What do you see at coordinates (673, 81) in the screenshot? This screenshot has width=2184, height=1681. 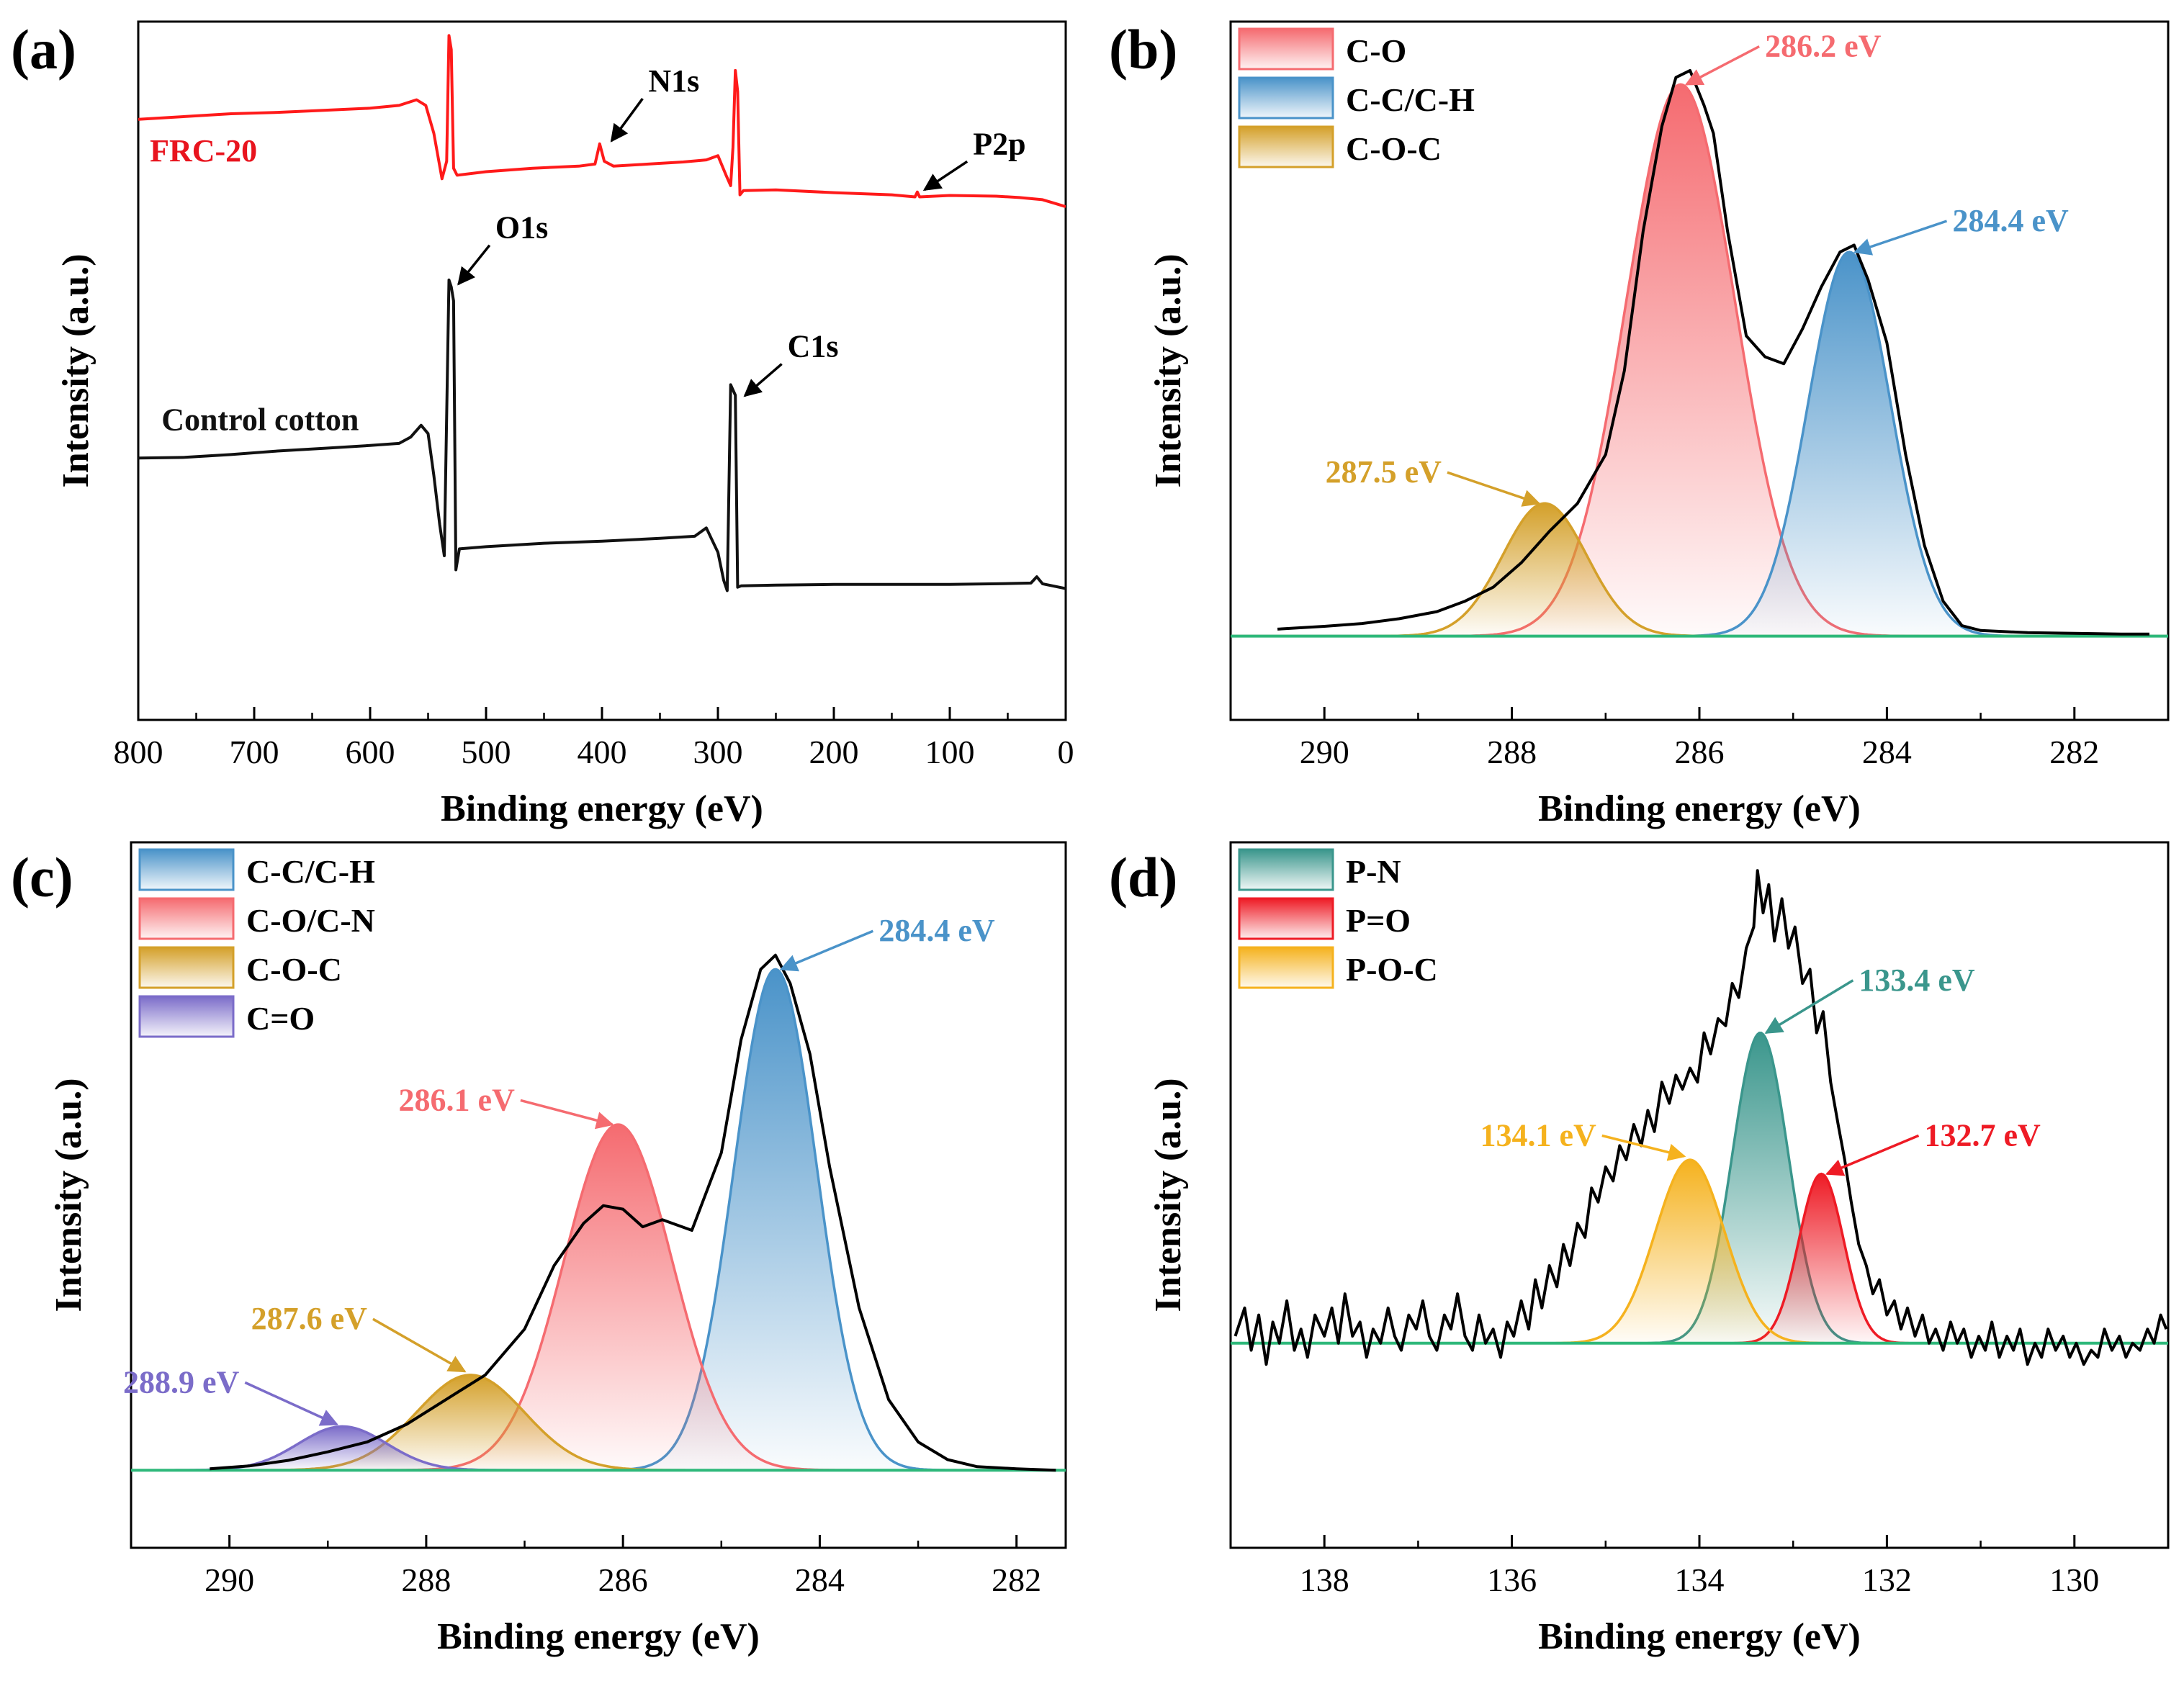 I see `annotation-label-n1s: N1s` at bounding box center [673, 81].